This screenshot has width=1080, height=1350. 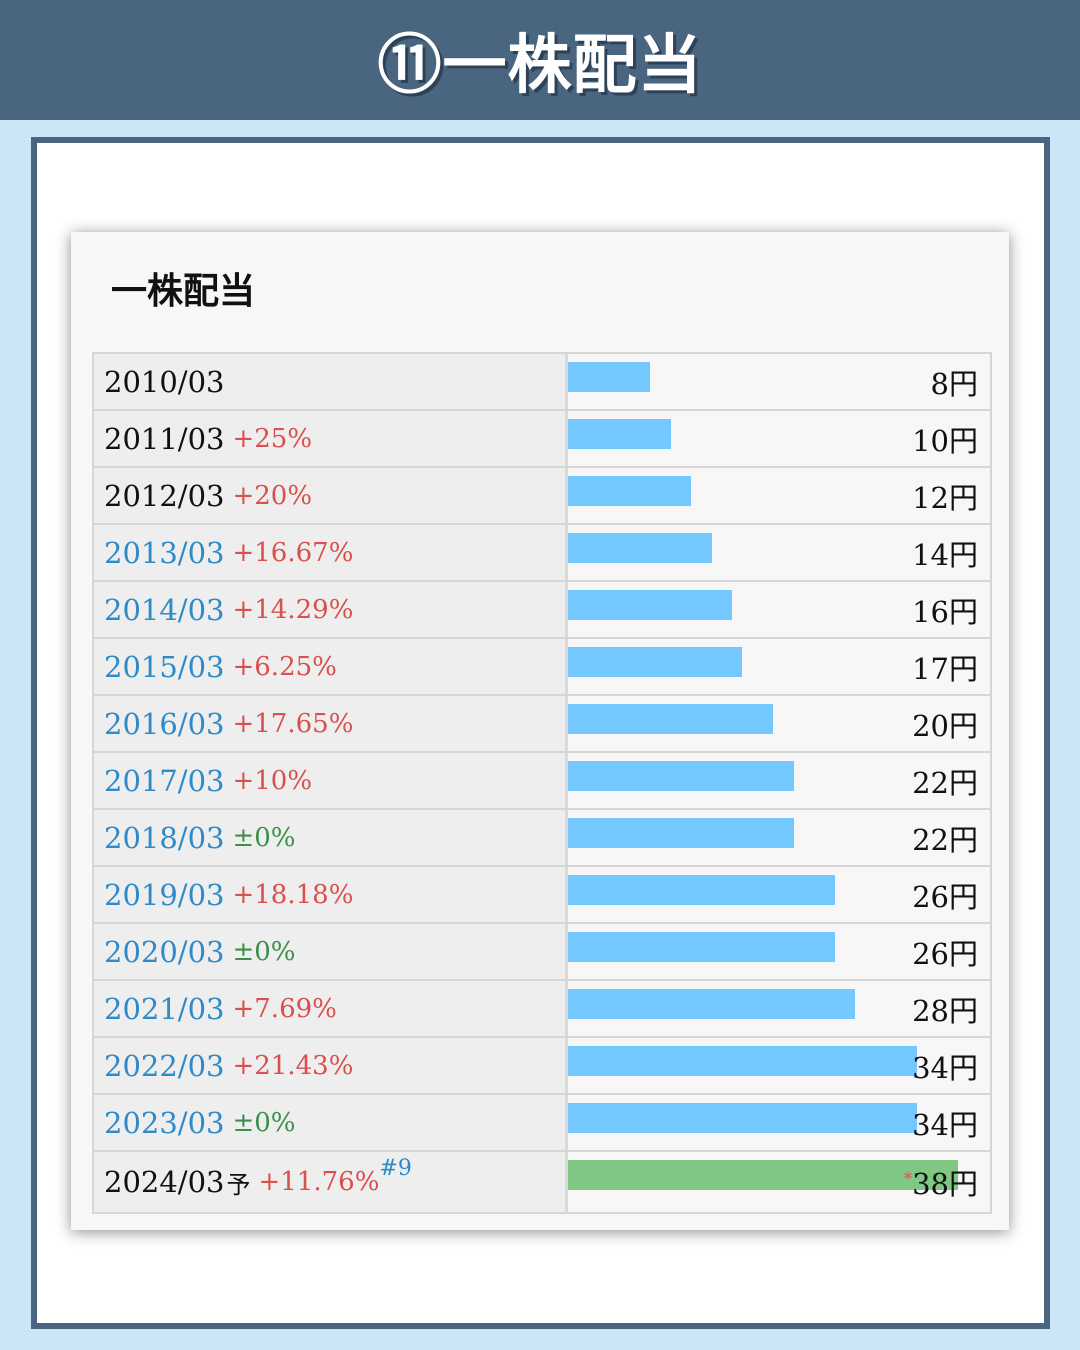 What do you see at coordinates (331, 837) in the screenshot?
I see `period-cell: 2018/03 ±0%` at bounding box center [331, 837].